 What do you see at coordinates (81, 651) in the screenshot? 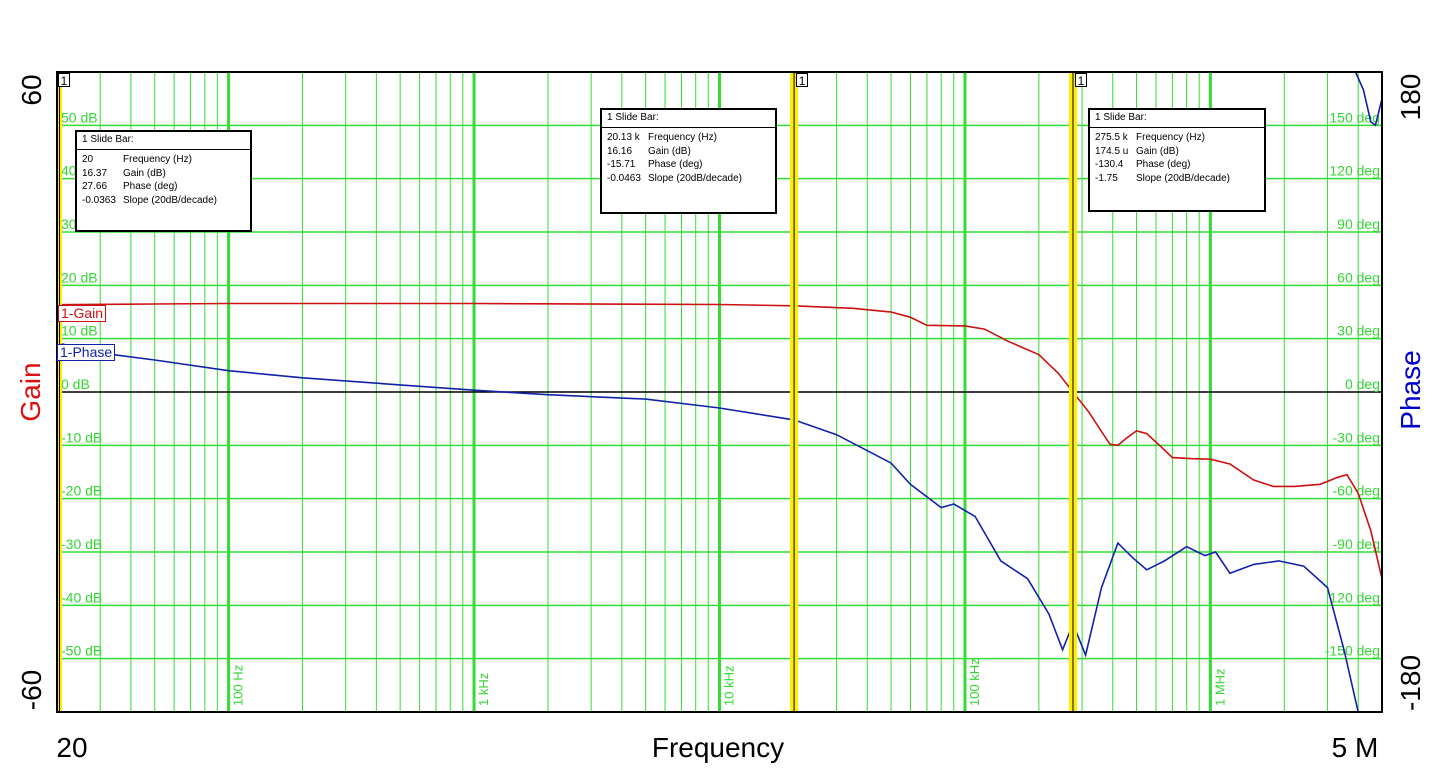
I see `gain-grid-label: -50 dB` at bounding box center [81, 651].